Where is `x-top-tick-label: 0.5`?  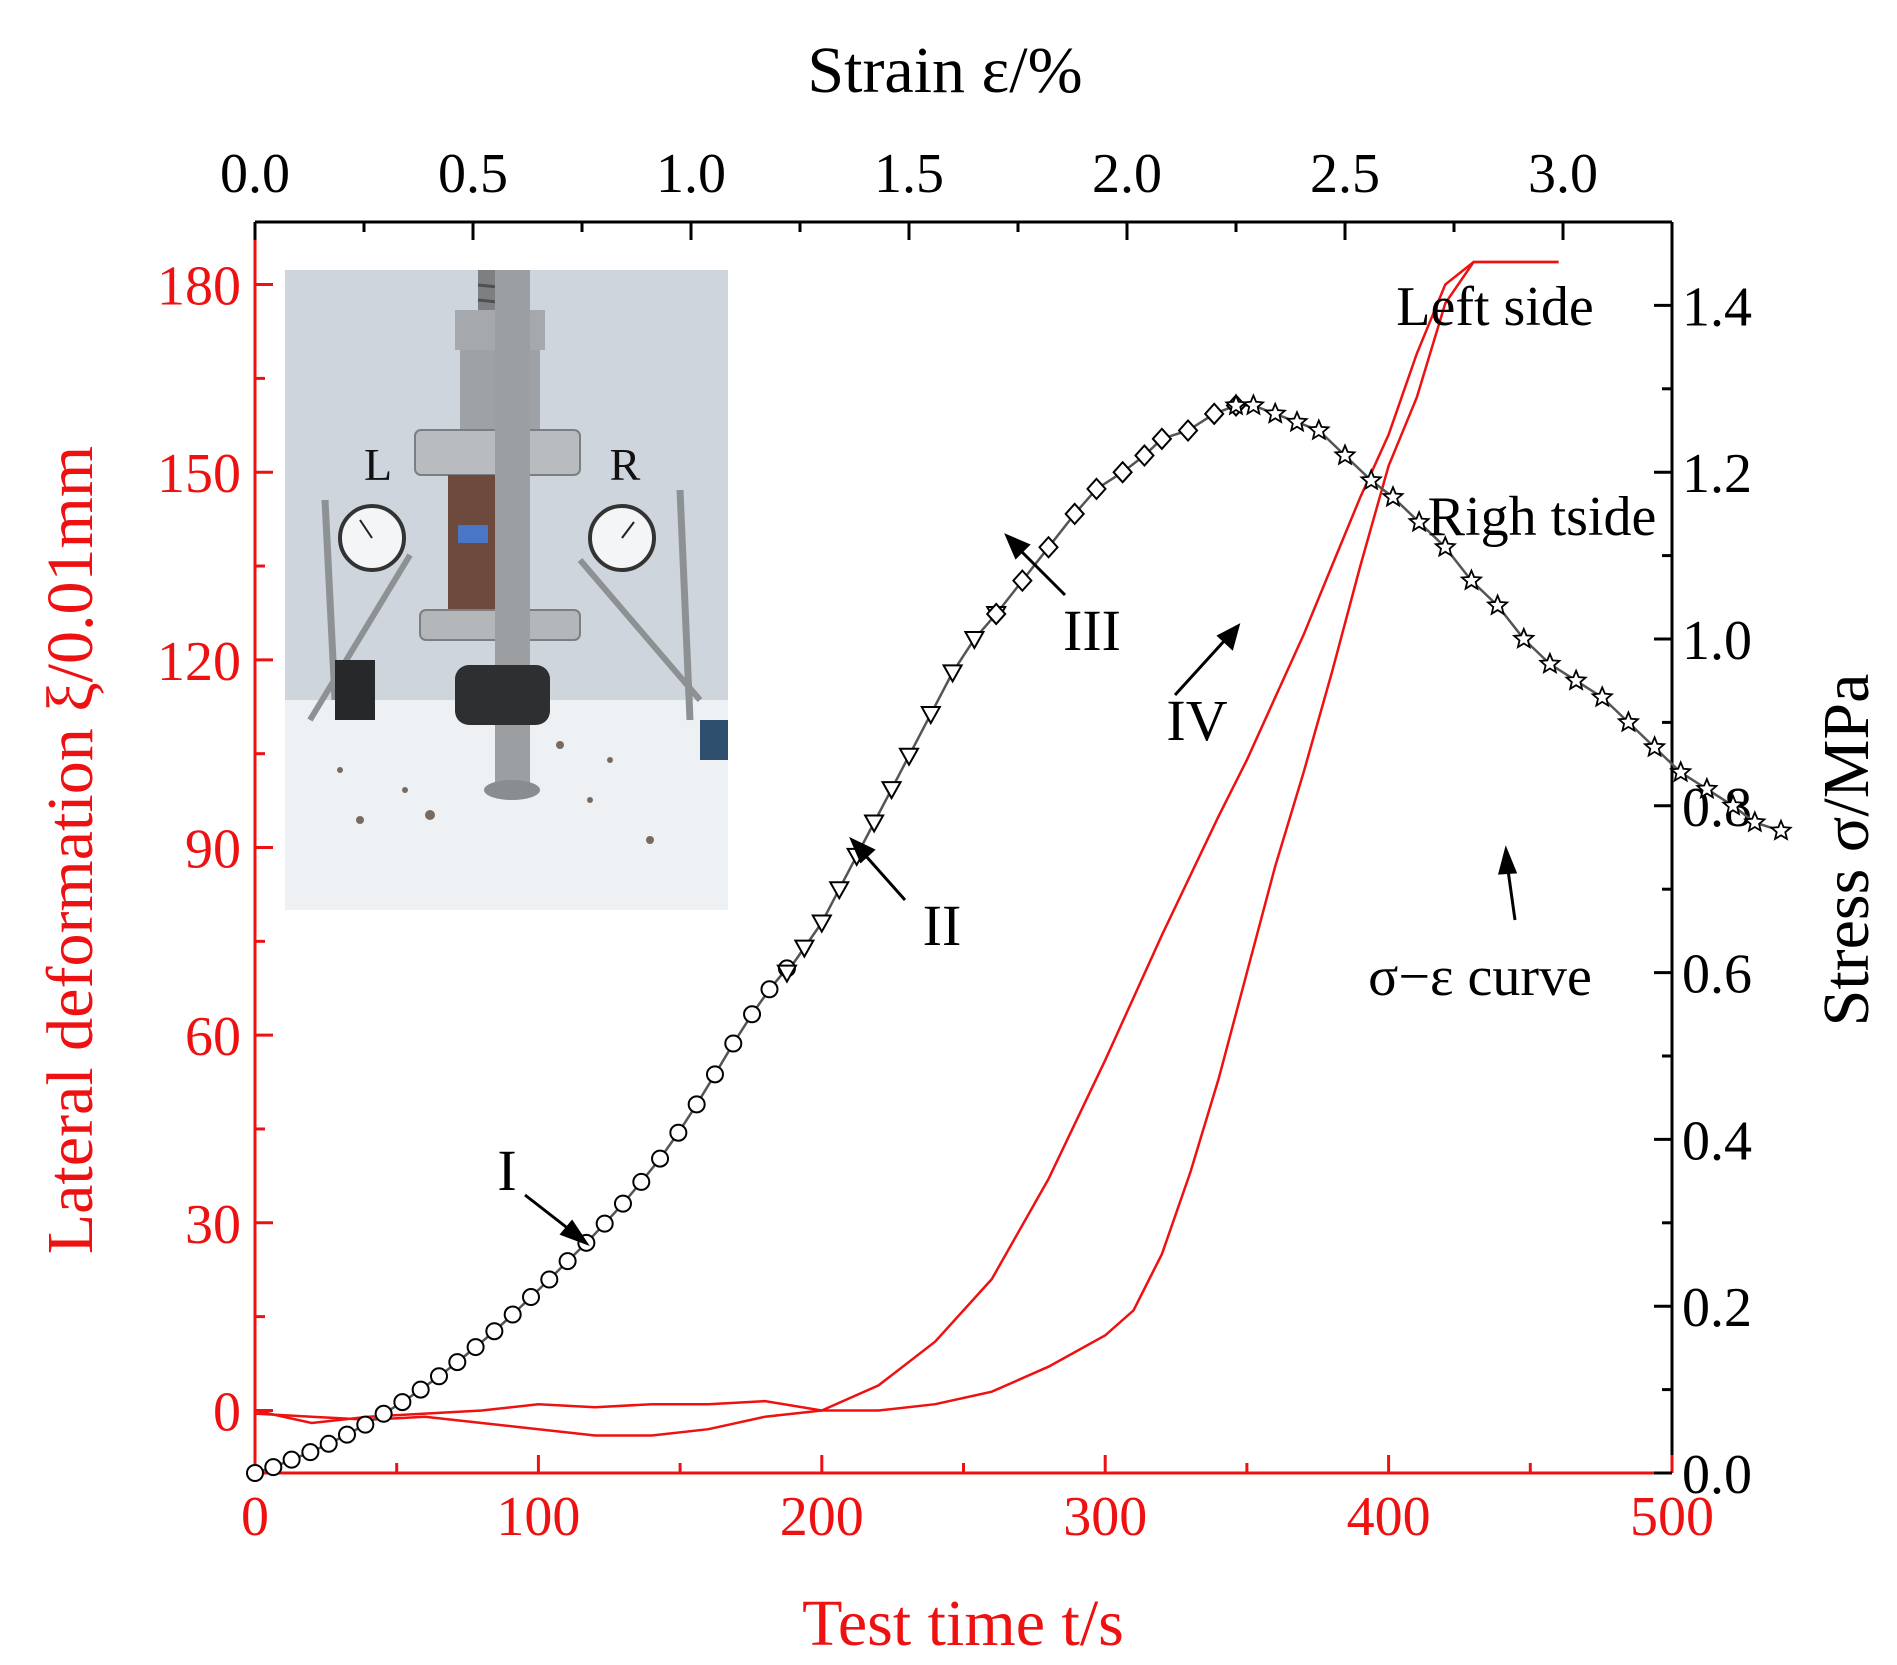
x-top-tick-label: 0.5 is located at coordinates (473, 174).